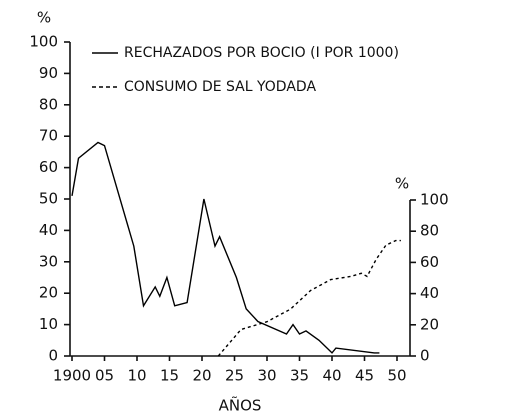 The image size is (519, 417). Describe the element at coordinates (220, 87) in the screenshot. I see `legend-label: CONSUMO DE SAL YODADA` at that location.